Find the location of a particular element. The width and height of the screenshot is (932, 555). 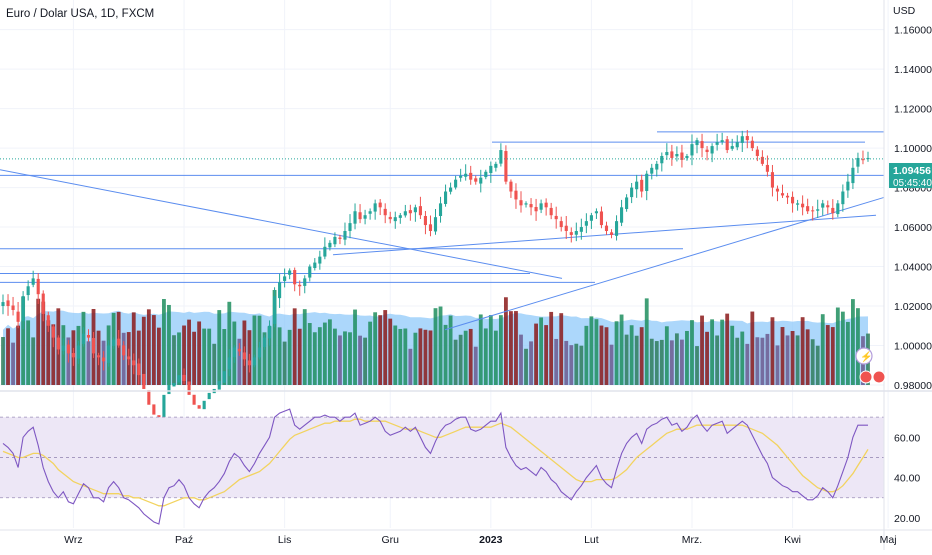

us-flag-icon is located at coordinates (866, 377).